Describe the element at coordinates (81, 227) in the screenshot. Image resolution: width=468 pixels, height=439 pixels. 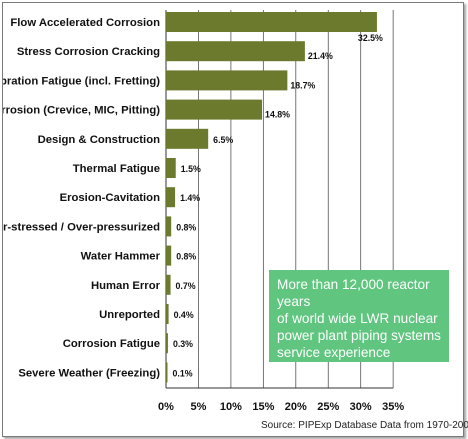
I see `category-label: Over-stressed / Over-pressurized` at that location.